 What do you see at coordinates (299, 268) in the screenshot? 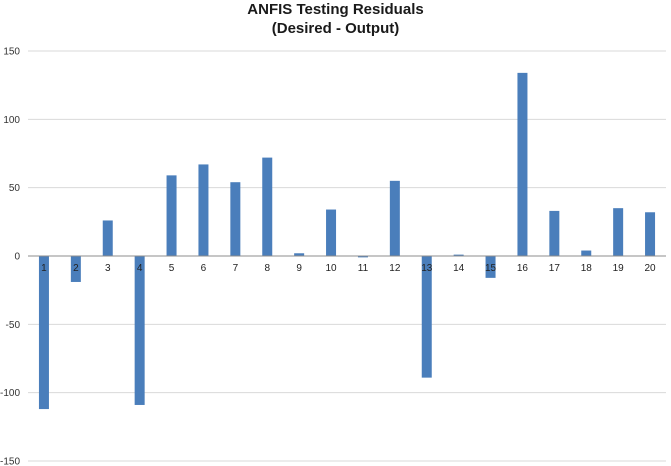
I see `x-category-label: 9` at bounding box center [299, 268].